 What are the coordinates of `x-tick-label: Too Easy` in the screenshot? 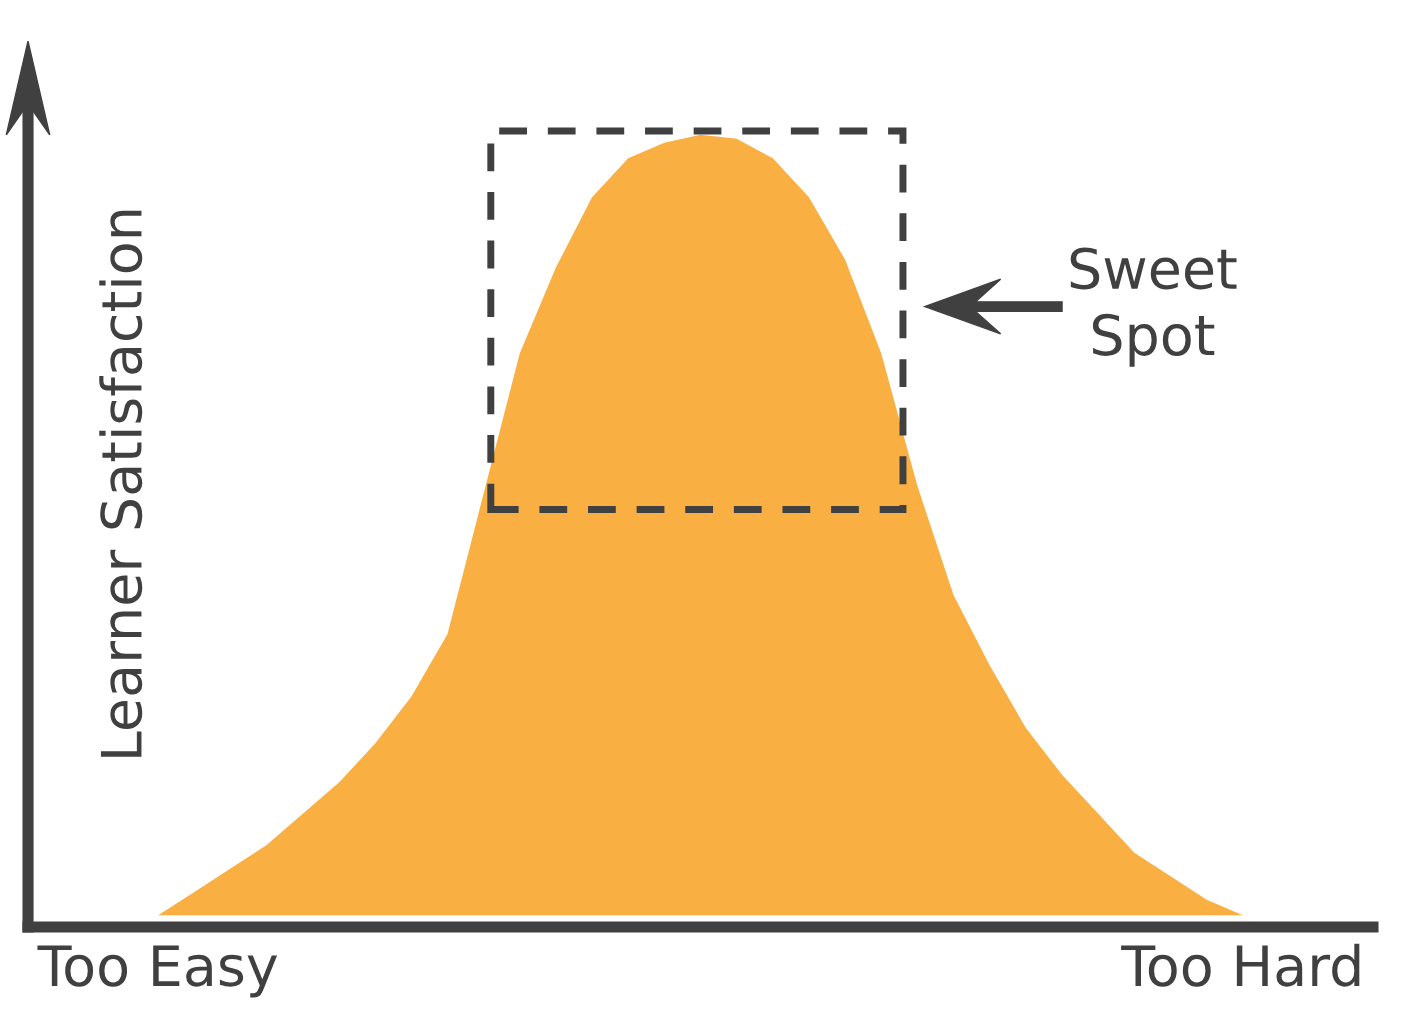 It's located at (157, 971).